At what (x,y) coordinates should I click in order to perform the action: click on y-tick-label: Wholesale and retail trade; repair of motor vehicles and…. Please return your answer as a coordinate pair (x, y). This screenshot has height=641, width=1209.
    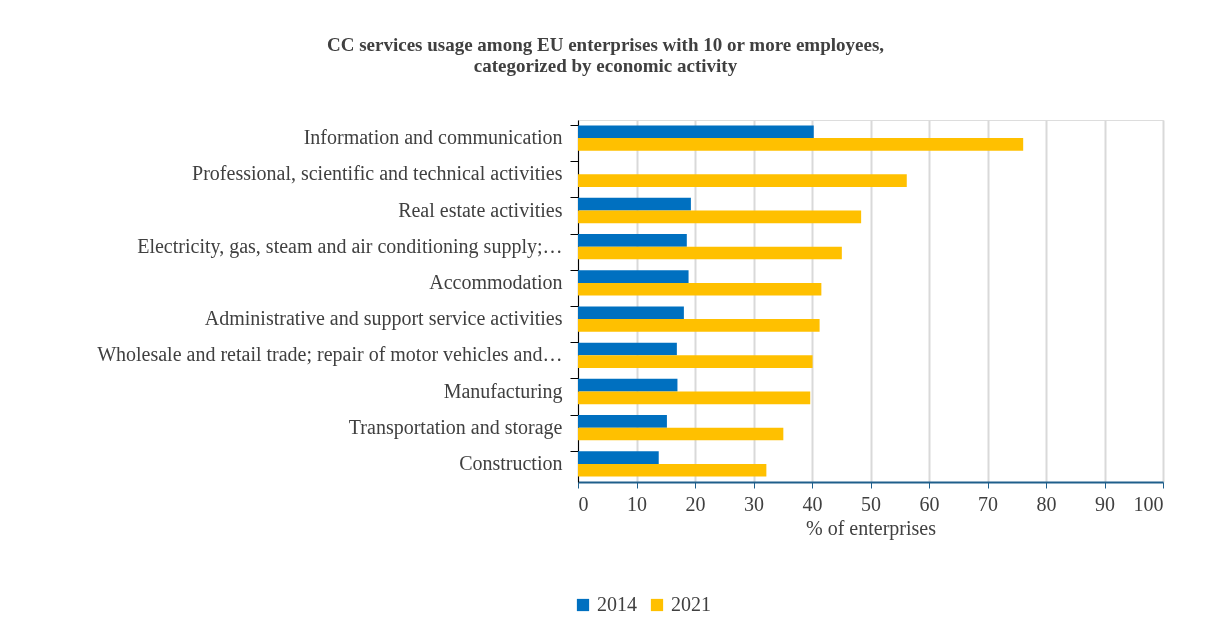
    Looking at the image, I should click on (330, 355).